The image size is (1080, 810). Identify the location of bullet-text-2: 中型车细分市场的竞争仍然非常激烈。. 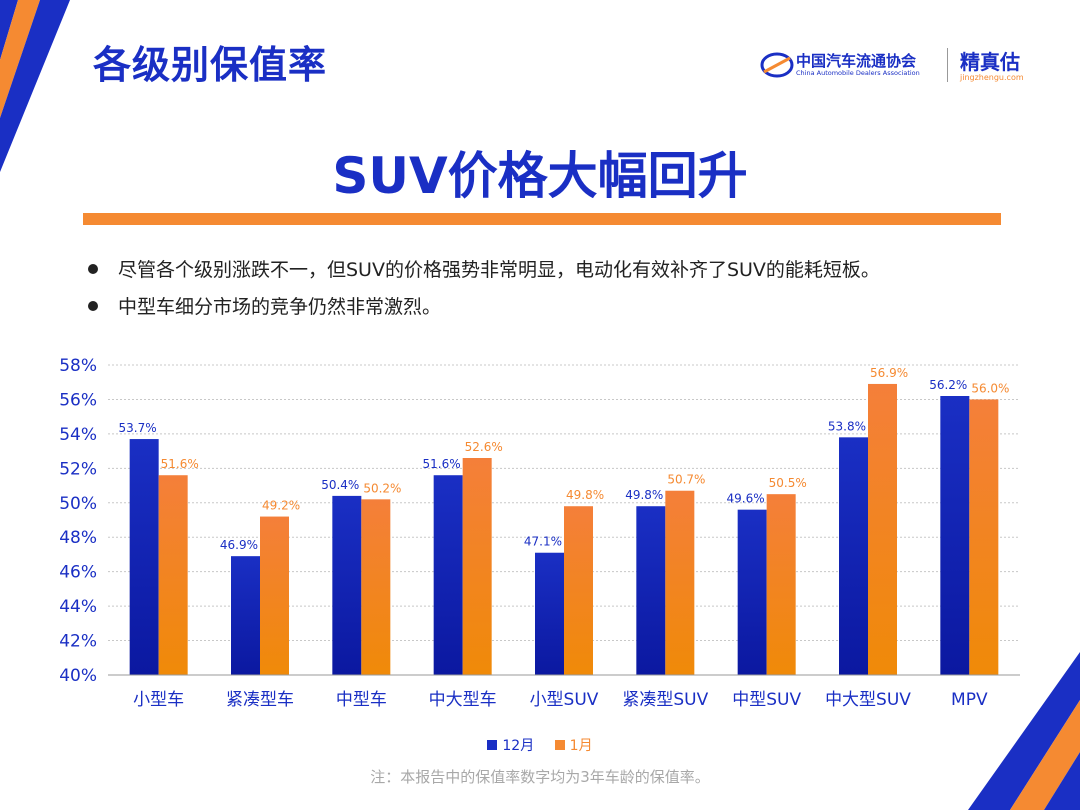
(280, 307).